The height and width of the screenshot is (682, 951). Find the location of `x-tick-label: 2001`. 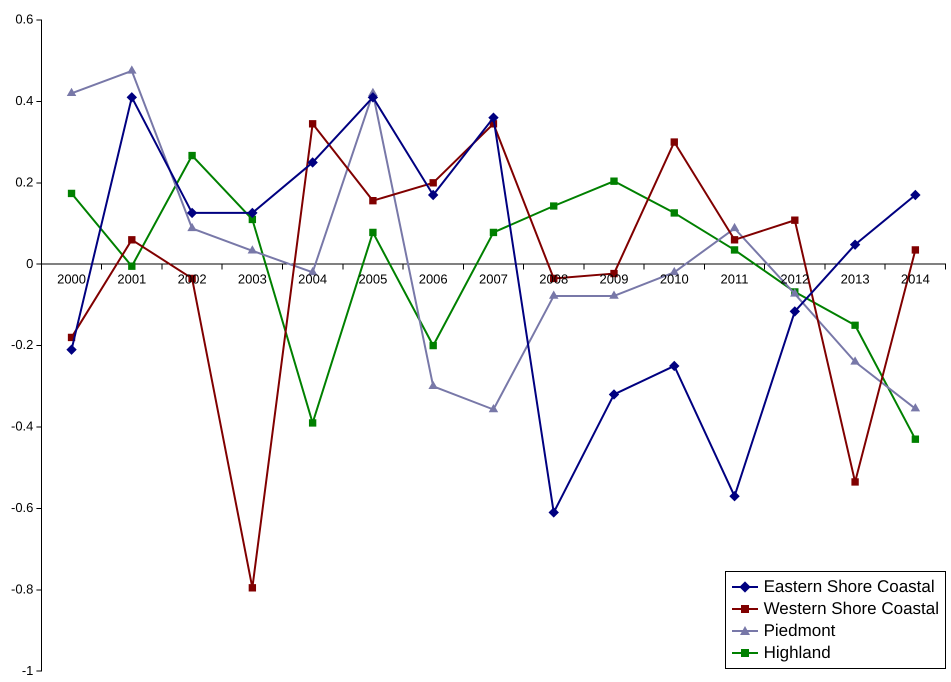

x-tick-label: 2001 is located at coordinates (131, 279).